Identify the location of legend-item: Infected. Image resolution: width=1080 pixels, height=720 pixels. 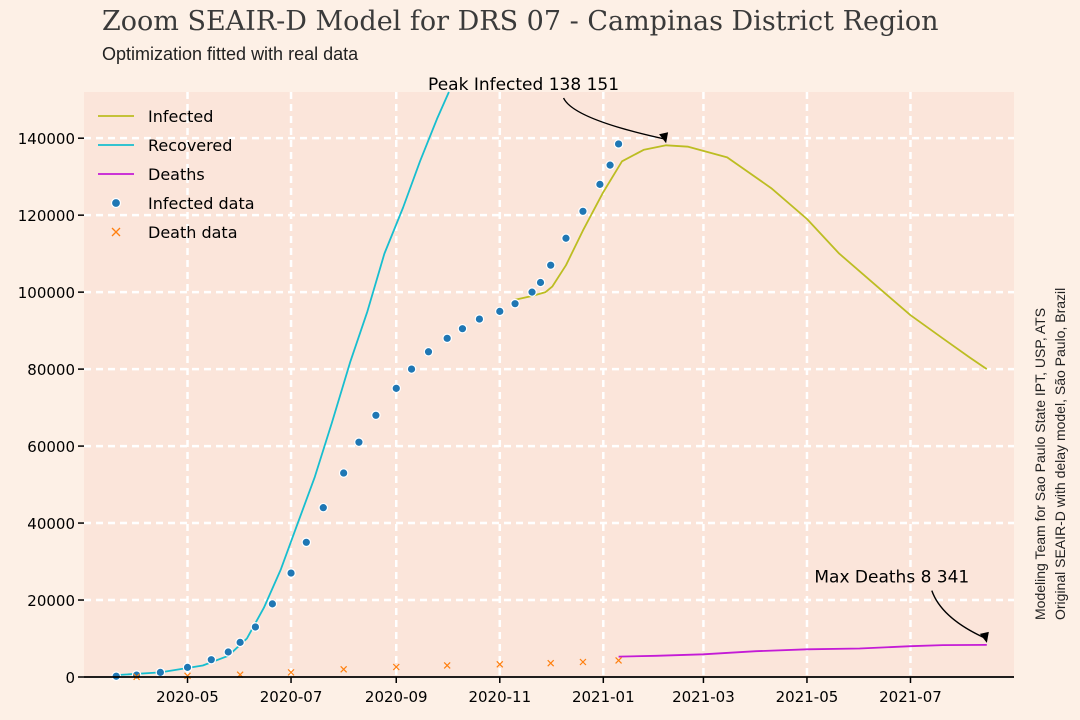
(155, 116).